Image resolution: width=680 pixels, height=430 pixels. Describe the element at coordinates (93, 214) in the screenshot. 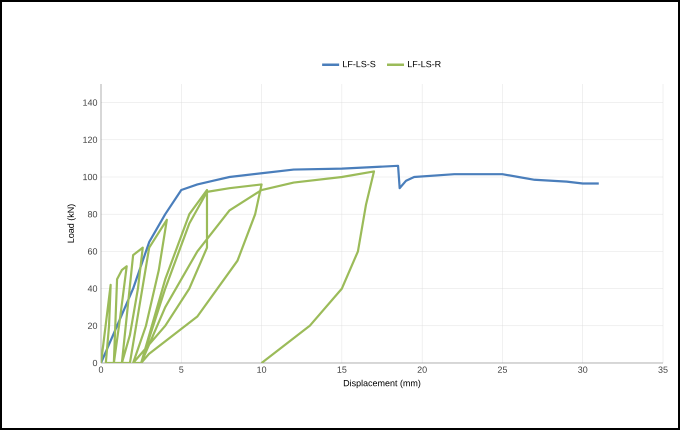

I see `y-tick-label: 80` at that location.